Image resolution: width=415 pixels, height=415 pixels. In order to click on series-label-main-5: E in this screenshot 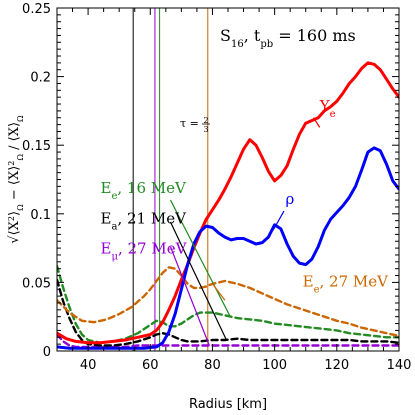, I will do `click(308, 282)`.